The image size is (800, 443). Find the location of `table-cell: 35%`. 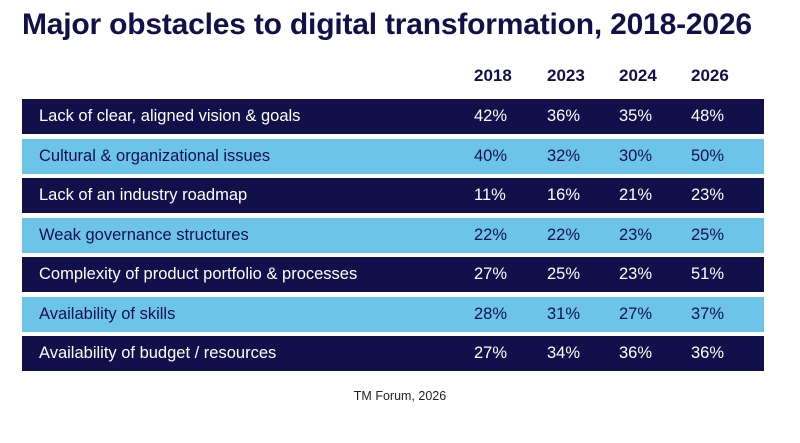

table-cell: 35% is located at coordinates (636, 116).